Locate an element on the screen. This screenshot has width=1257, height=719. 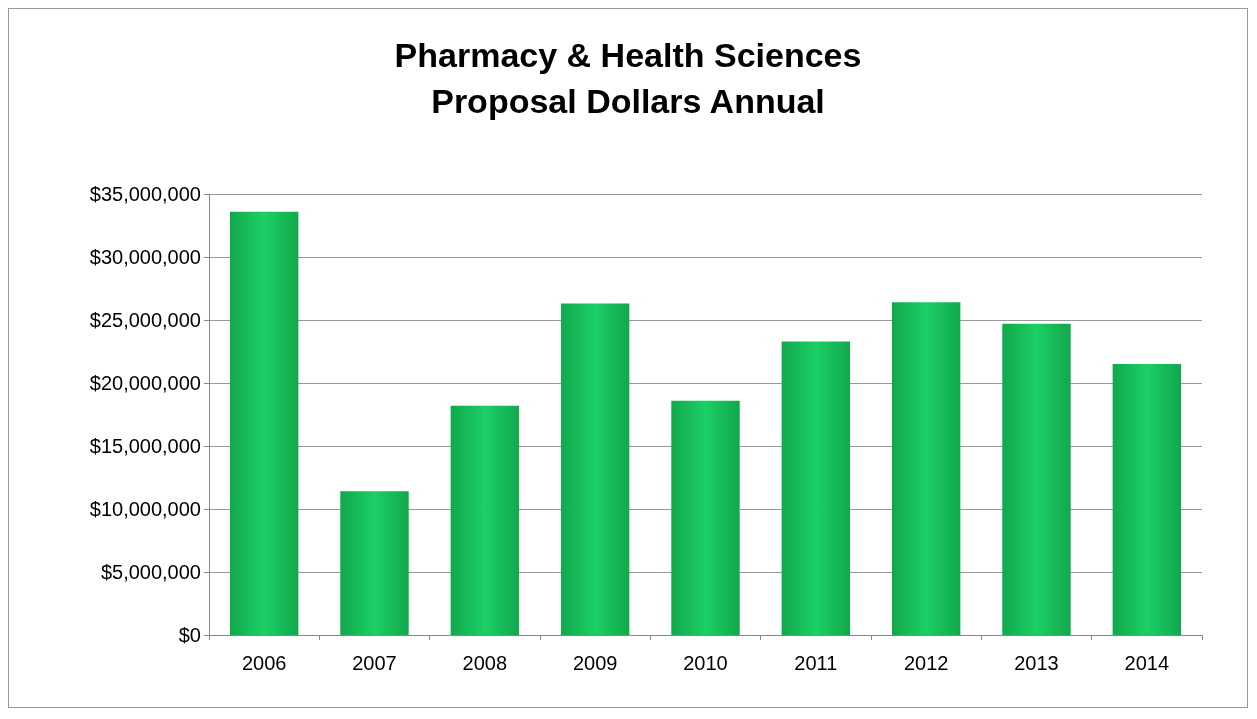
x-tick-label: 2007 is located at coordinates (374, 663).